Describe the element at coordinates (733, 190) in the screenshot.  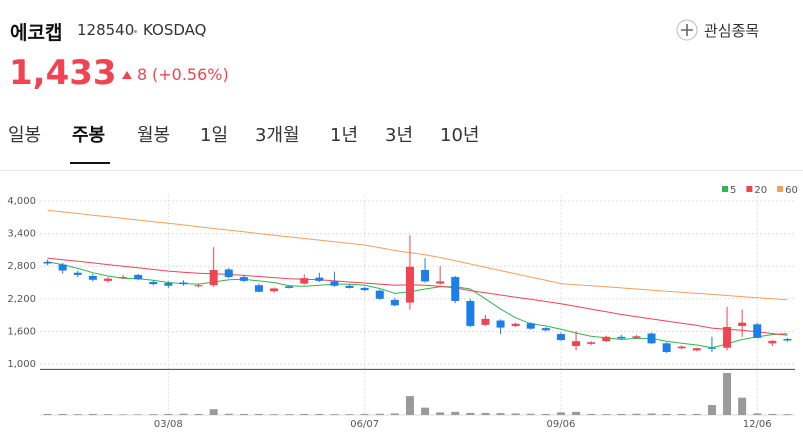
I see `legend-label: 5` at that location.